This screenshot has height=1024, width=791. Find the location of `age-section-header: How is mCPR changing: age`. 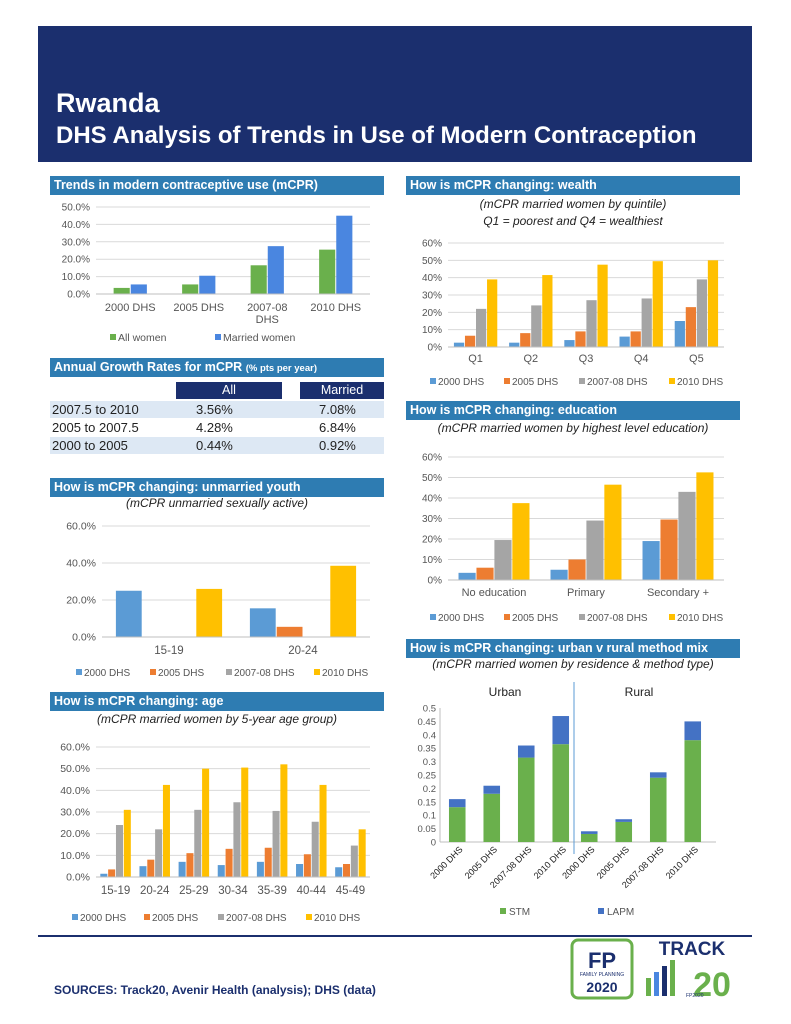

age-section-header: How is mCPR changing: age is located at coordinates (217, 701).